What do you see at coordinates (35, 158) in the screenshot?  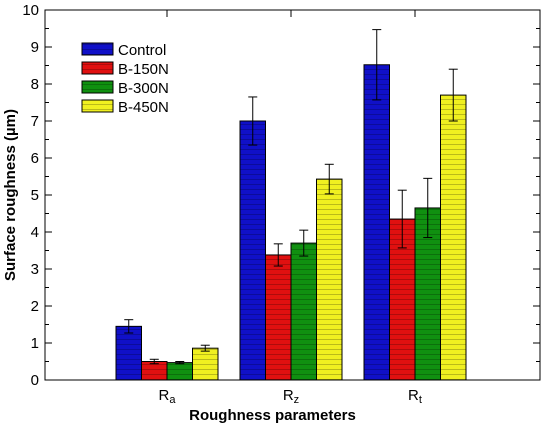 I see `y-tick-label: 6` at bounding box center [35, 158].